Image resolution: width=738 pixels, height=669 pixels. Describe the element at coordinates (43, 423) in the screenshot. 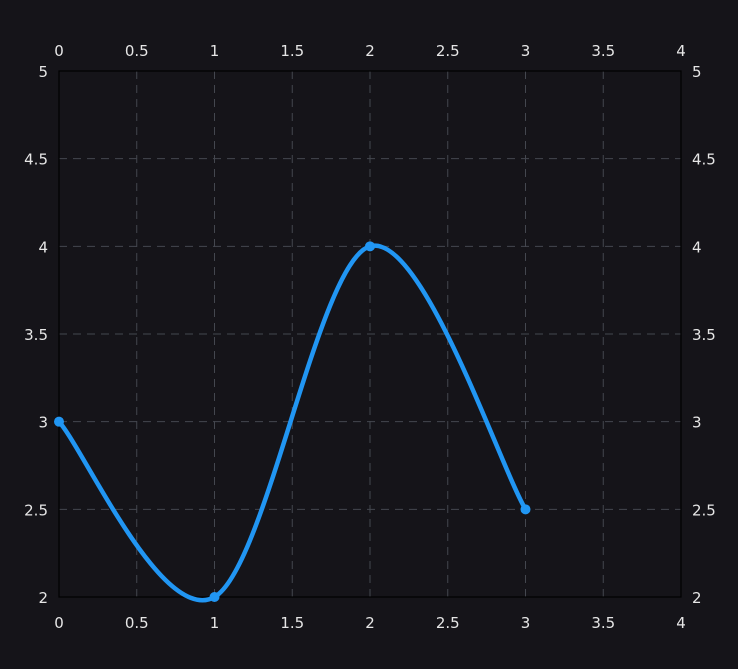

I see `y-tick-label-left: 3` at that location.